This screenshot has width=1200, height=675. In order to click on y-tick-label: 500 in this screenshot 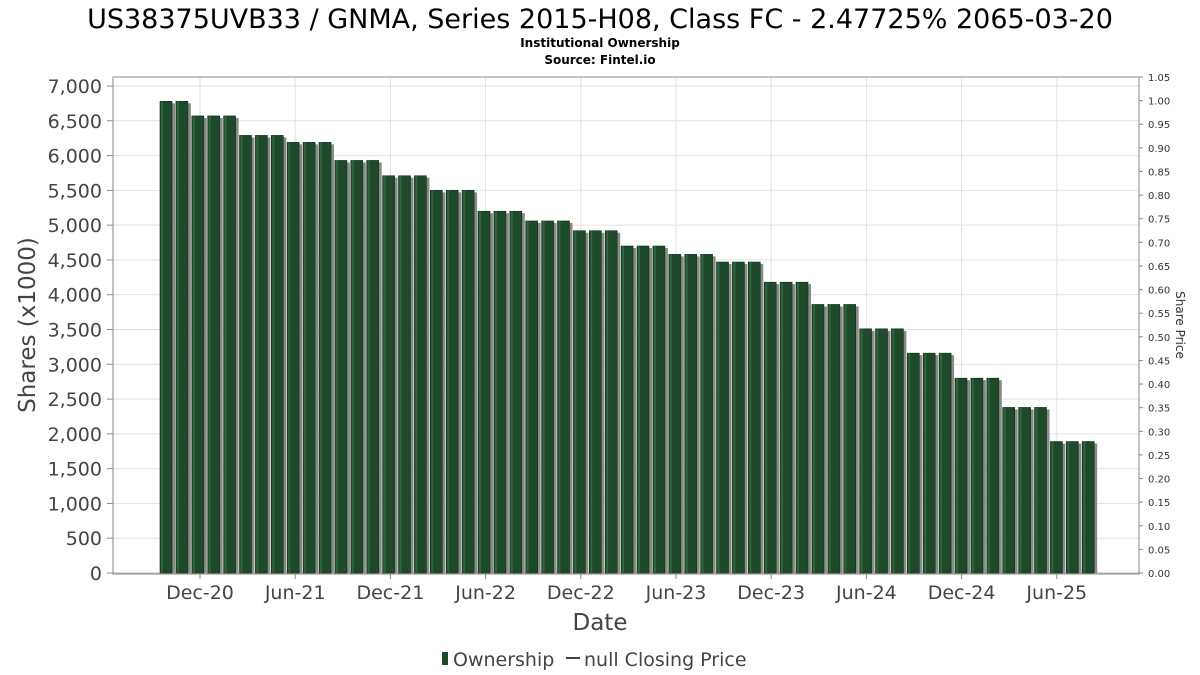, I will do `click(84, 539)`.